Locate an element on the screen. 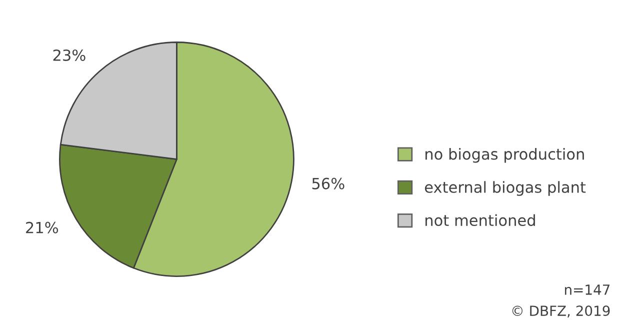 The image size is (620, 325). data-label: 56% is located at coordinates (328, 184).